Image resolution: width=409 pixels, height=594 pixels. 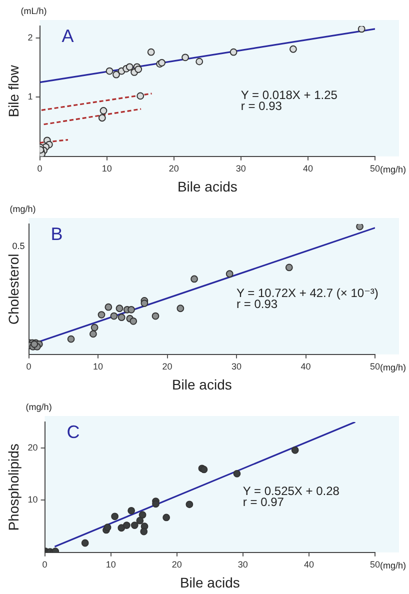 I want to click on text: 0.5, so click(x=18, y=245).